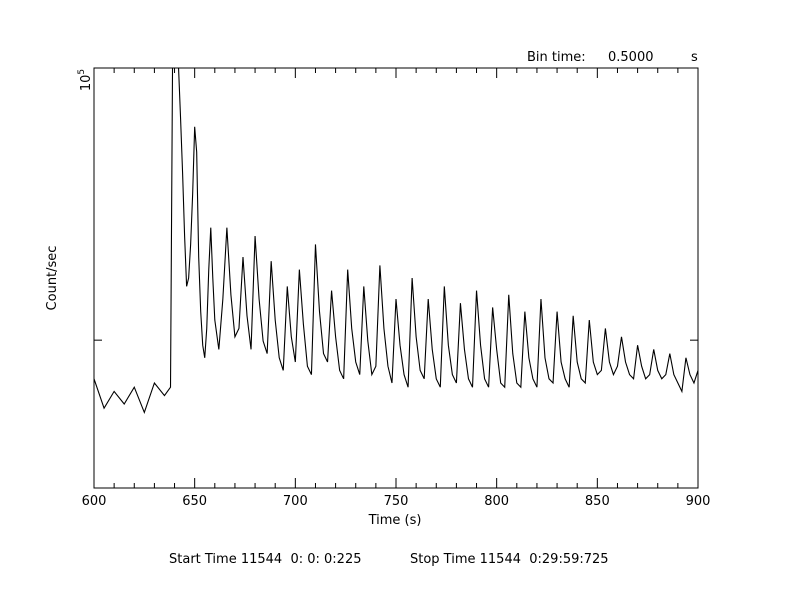  I want to click on stop-time-label: Stop Time 11544 0:29:59:725, so click(509, 559).